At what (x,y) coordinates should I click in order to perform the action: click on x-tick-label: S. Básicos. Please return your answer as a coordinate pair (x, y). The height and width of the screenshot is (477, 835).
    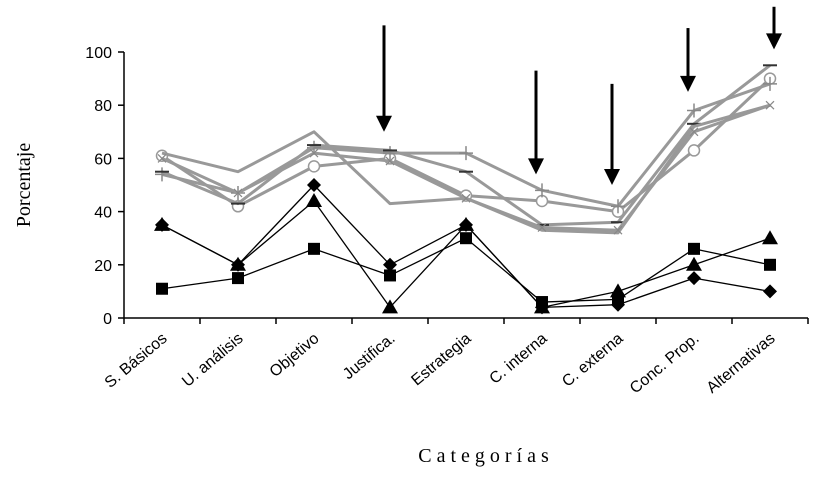
    Looking at the image, I should click on (136, 361).